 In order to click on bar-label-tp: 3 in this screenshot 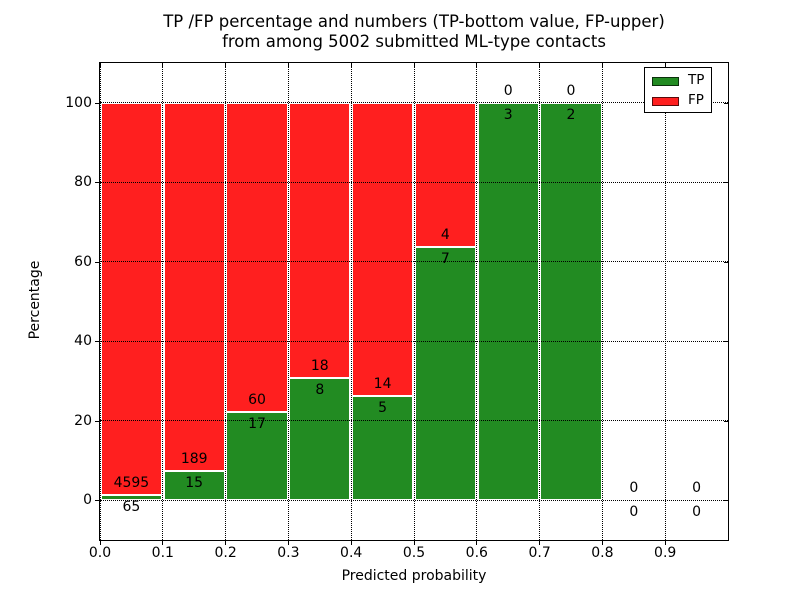, I will do `click(508, 114)`.